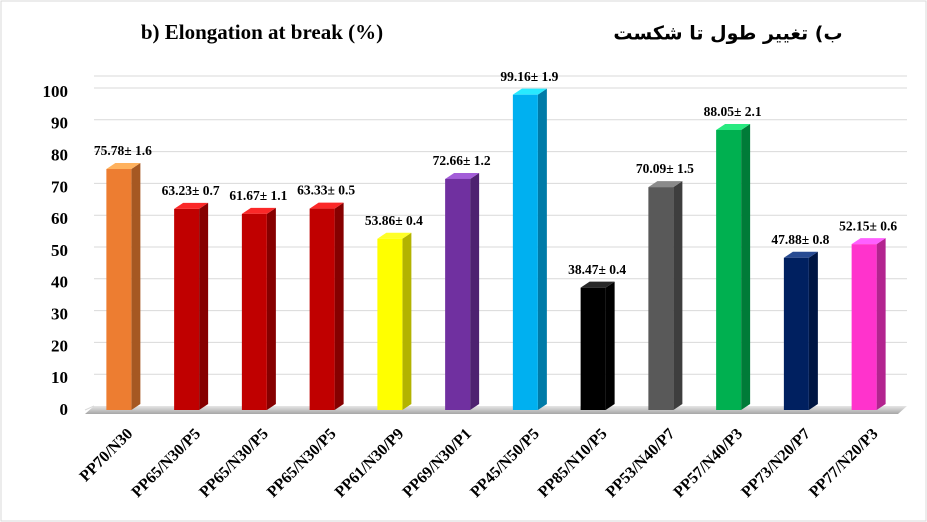 Image resolution: width=927 pixels, height=522 pixels. Describe the element at coordinates (733, 111) in the screenshot. I see `data-label: 88.05± 2.1` at that location.